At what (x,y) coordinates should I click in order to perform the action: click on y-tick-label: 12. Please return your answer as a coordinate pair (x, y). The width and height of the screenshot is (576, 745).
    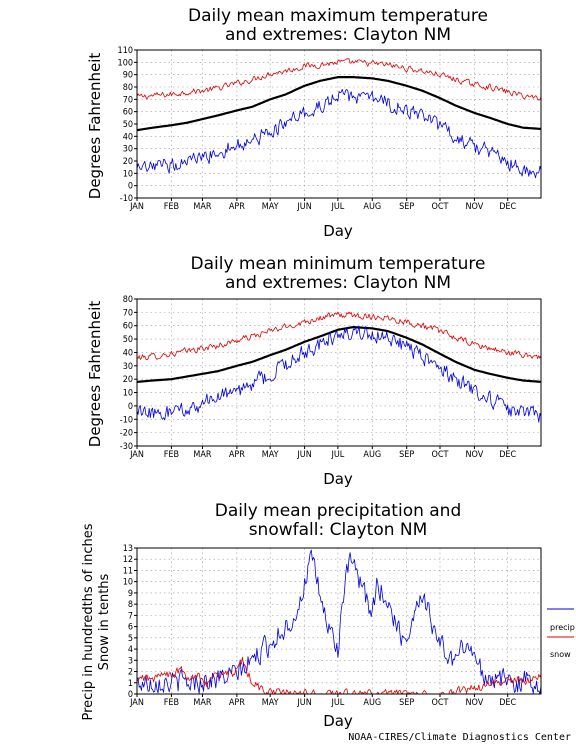
    Looking at the image, I should click on (128, 560).